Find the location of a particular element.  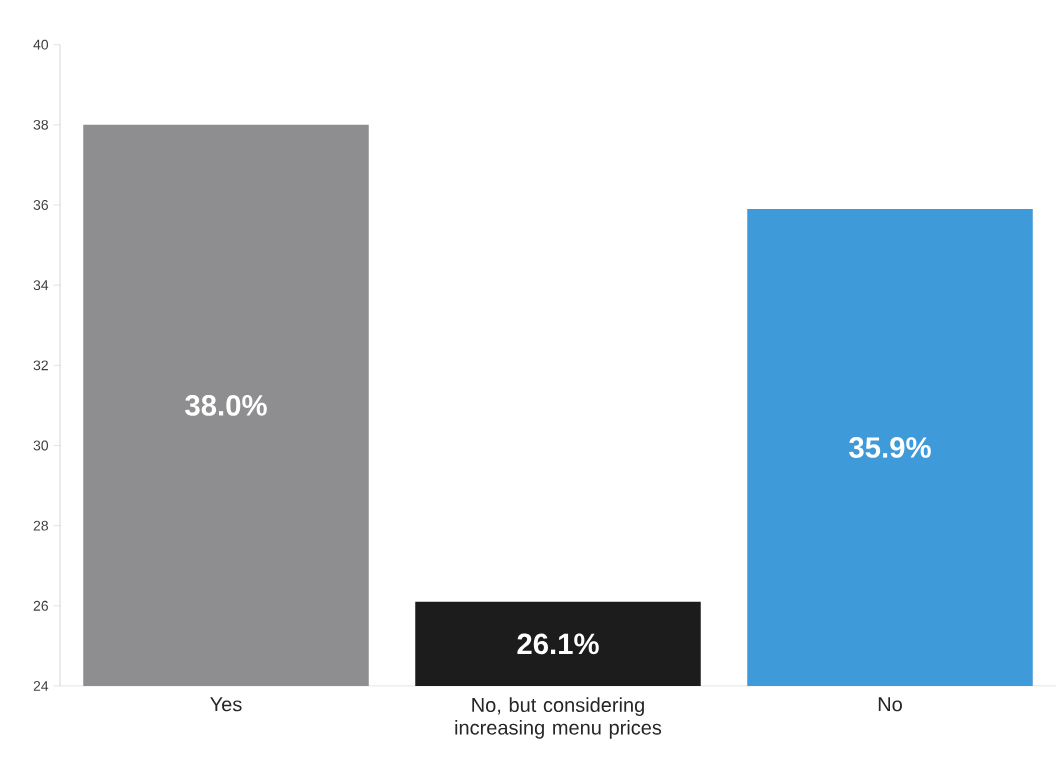

data-label: 38.0% is located at coordinates (226, 405).